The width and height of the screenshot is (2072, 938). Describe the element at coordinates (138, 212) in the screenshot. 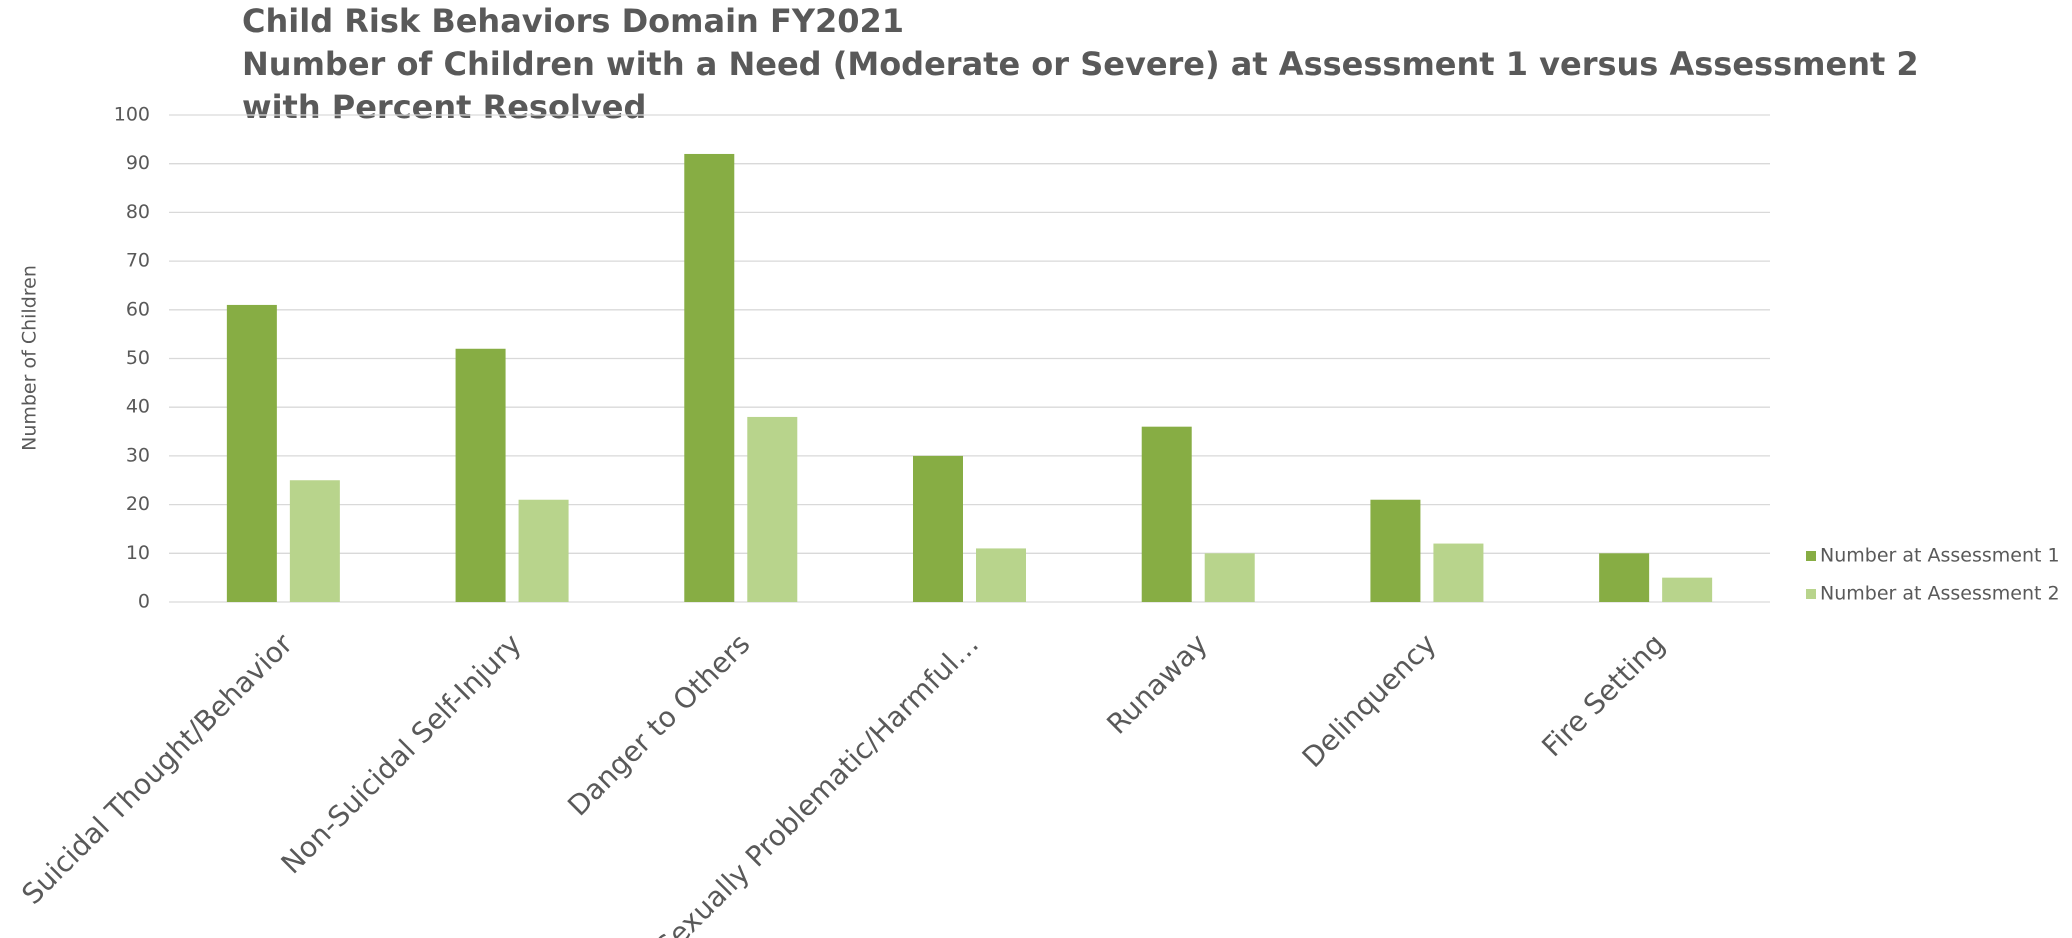

I see `y-tick-label: 80` at that location.